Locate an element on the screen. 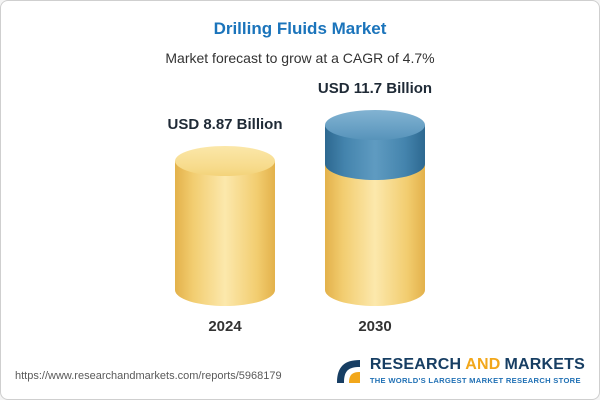  value-label-2030: USD 11.7 Billion is located at coordinates (375, 88).